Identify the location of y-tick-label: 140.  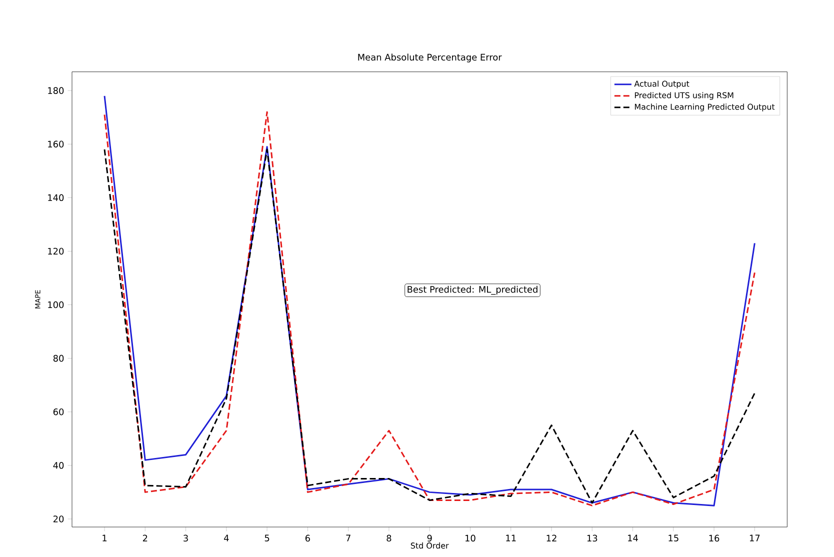
(56, 198).